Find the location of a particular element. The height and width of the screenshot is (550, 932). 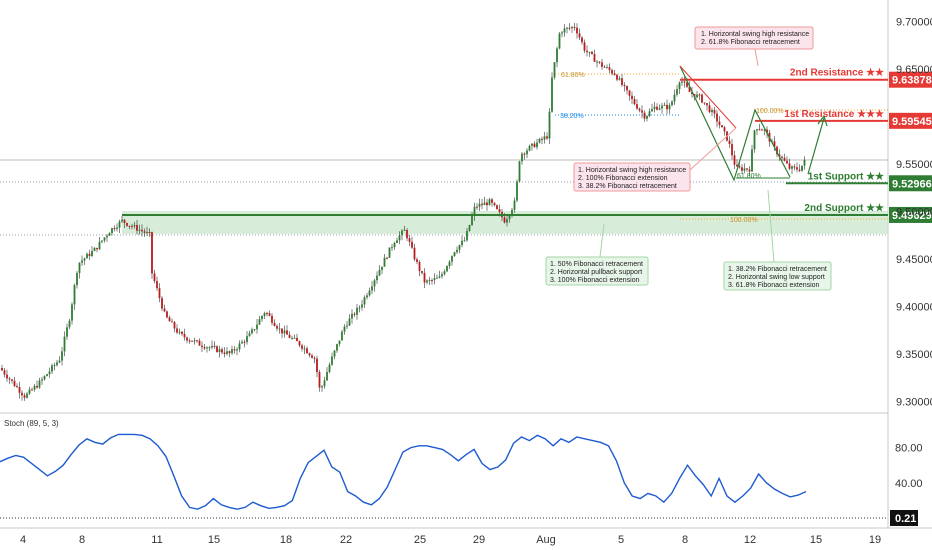

price-tick-label: 9.50000 is located at coordinates (914, 212).